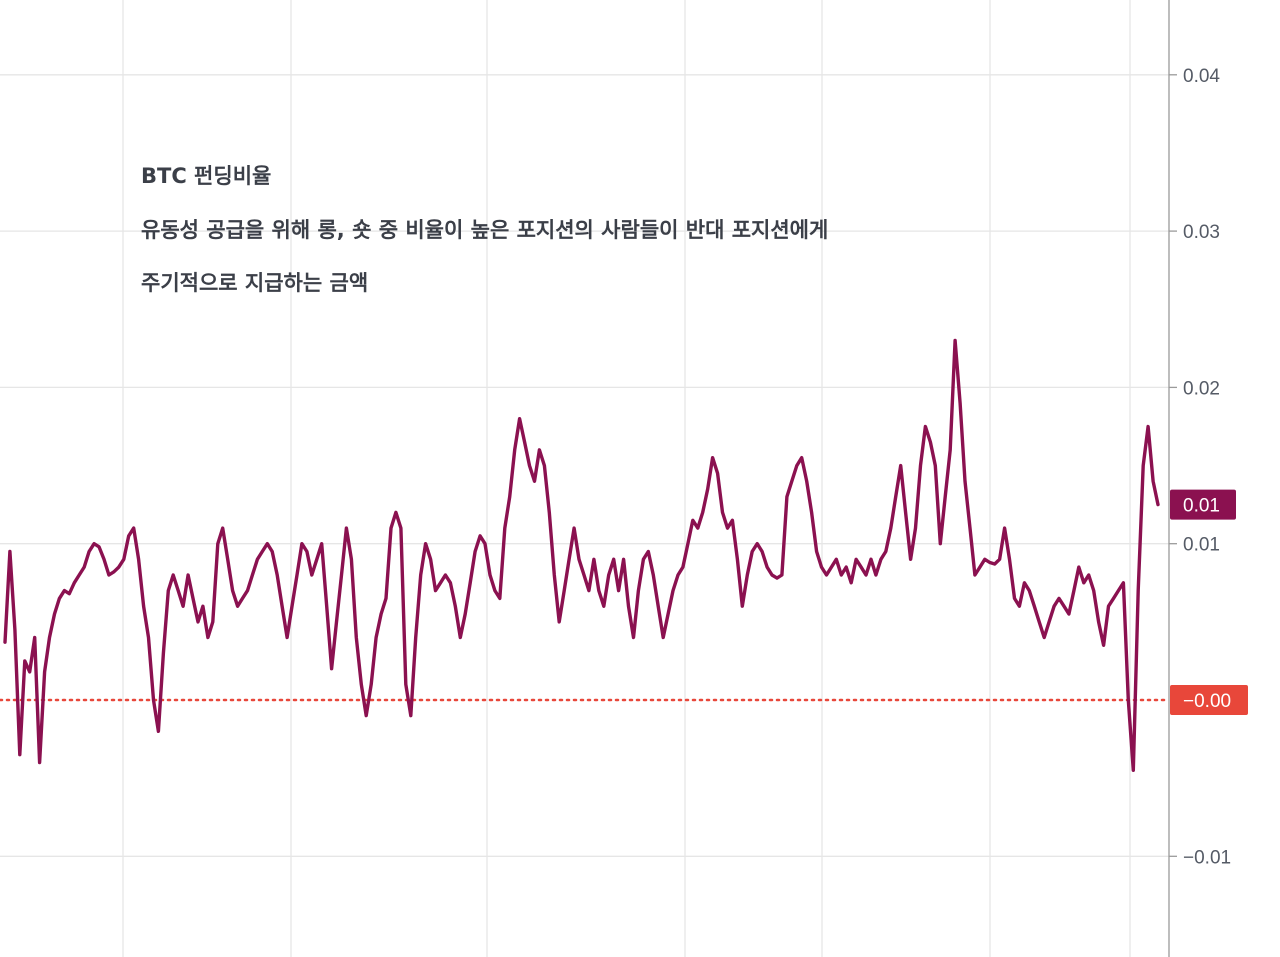  I want to click on y-tick-label: 0.02, so click(1201, 388).